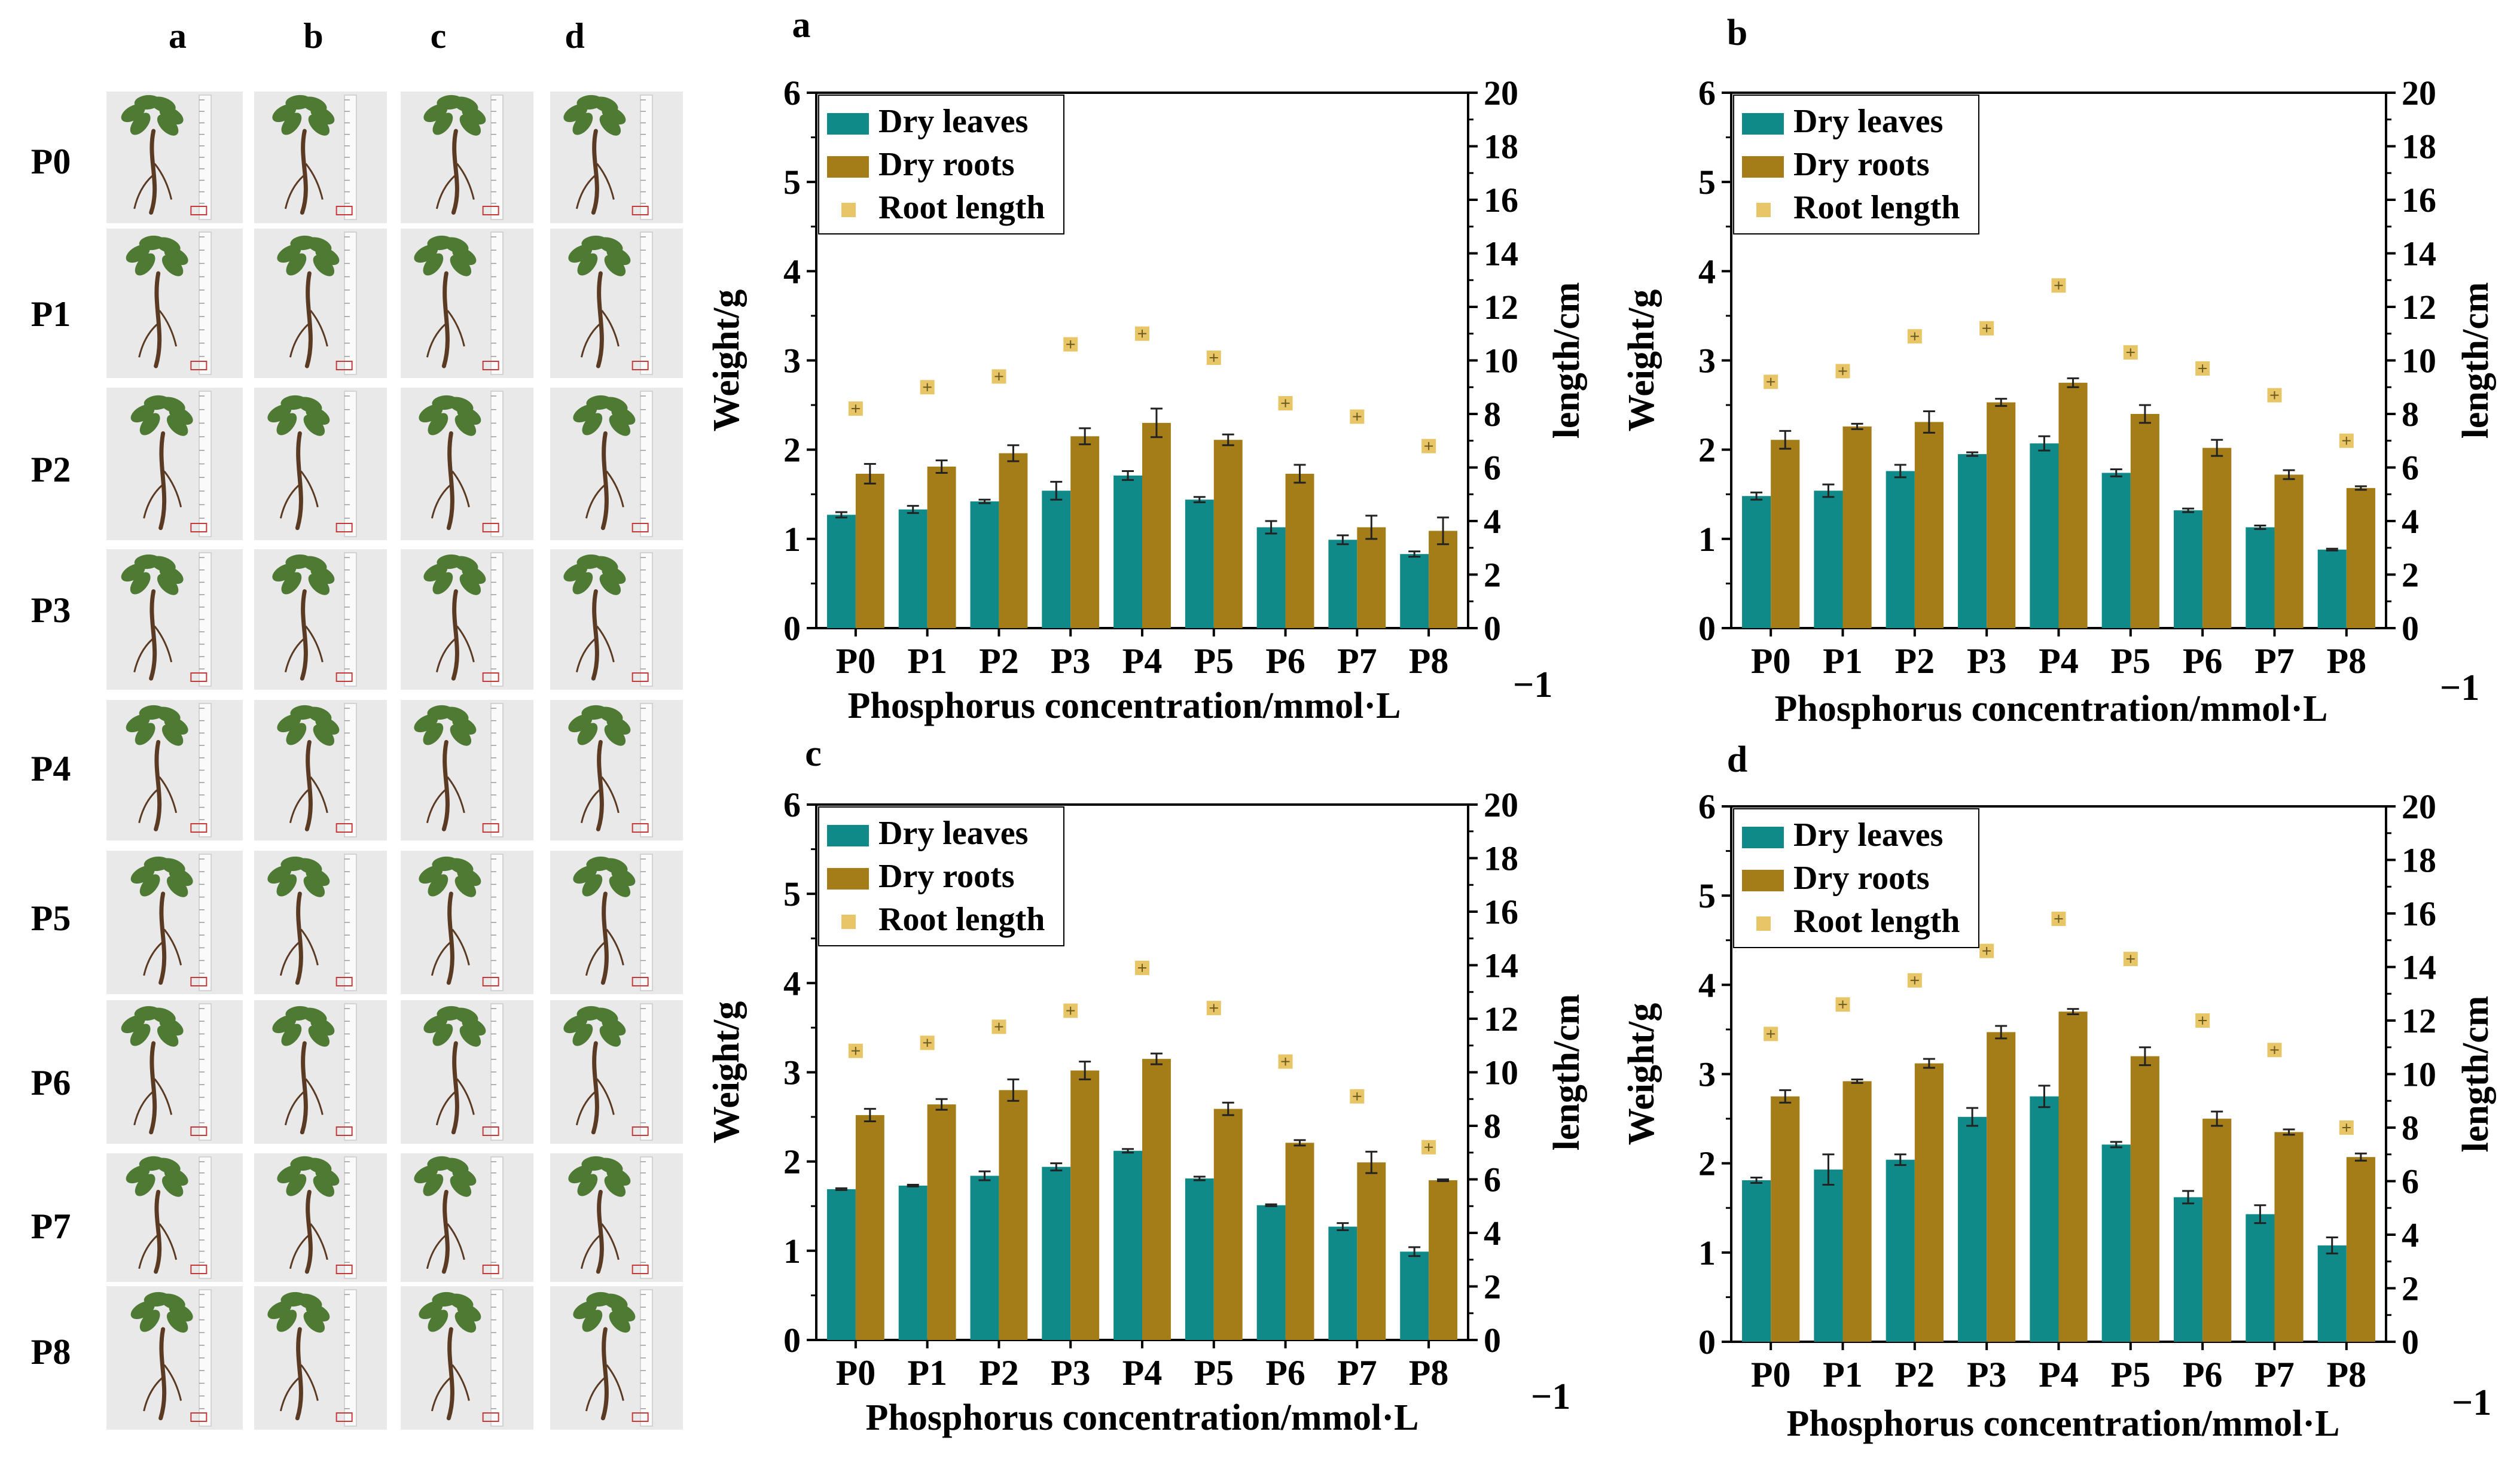 The image size is (2520, 1465). I want to click on right-axis-tick-label: 10, so click(1501, 1072).